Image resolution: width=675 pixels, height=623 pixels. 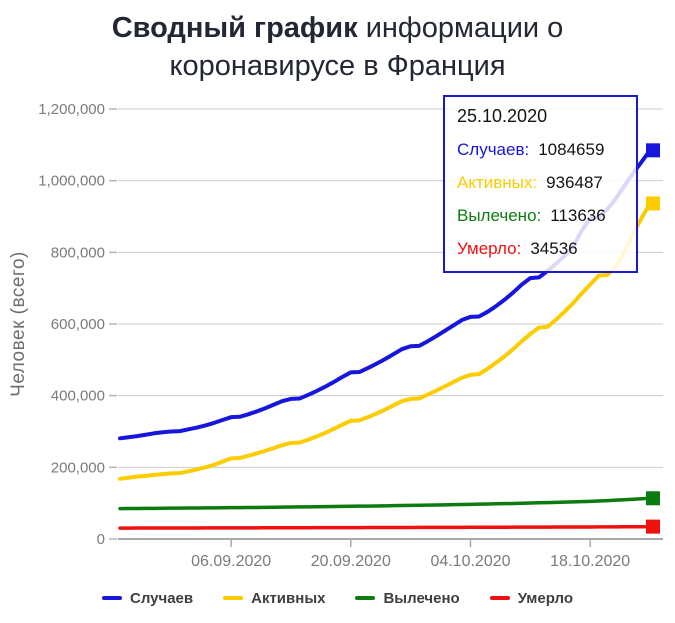 I want to click on y-tick-label: 400,000, so click(x=78, y=396).